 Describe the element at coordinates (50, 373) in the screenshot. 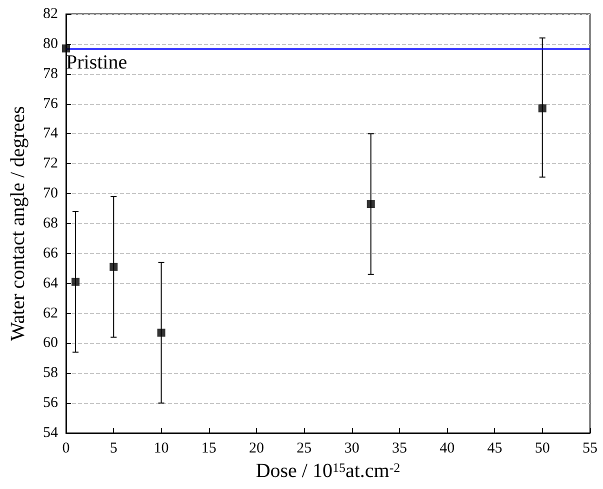

I see `y-tick-label: 58` at that location.